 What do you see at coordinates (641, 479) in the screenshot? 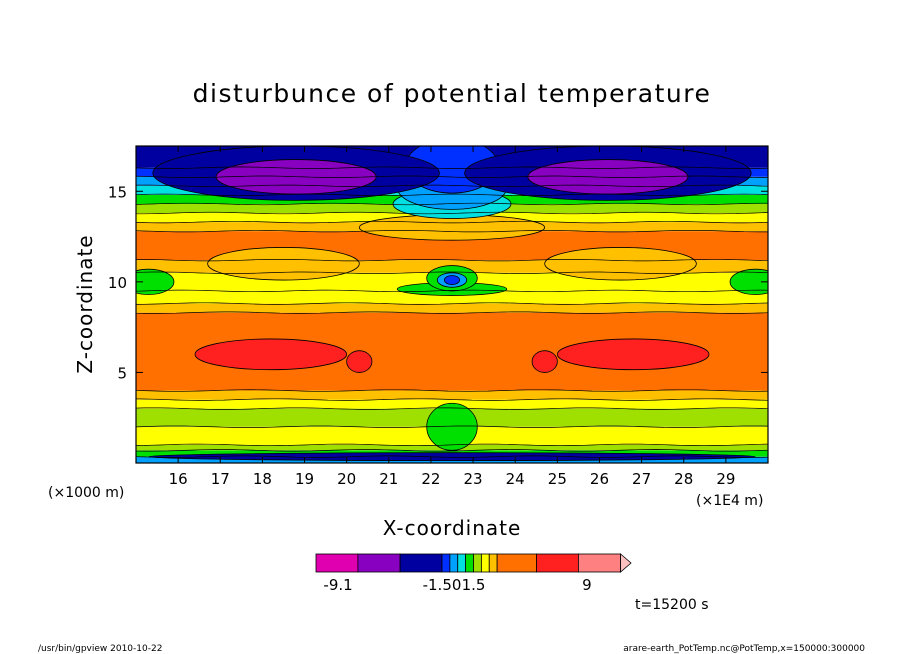
I see `x-tick-label-27: 27` at bounding box center [641, 479].